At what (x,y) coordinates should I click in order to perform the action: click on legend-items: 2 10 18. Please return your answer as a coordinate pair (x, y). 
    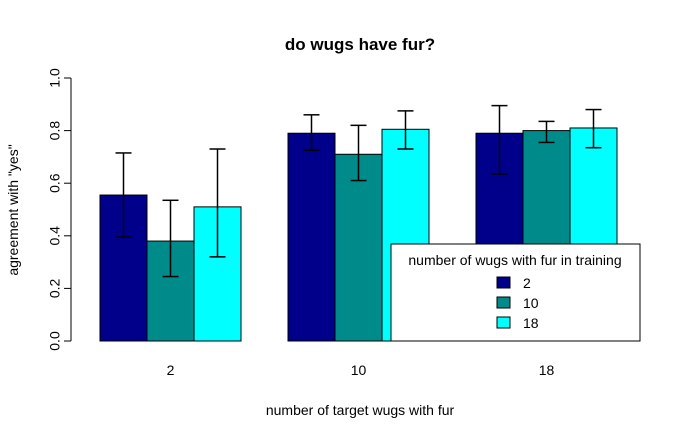
    Looking at the image, I should click on (517, 303).